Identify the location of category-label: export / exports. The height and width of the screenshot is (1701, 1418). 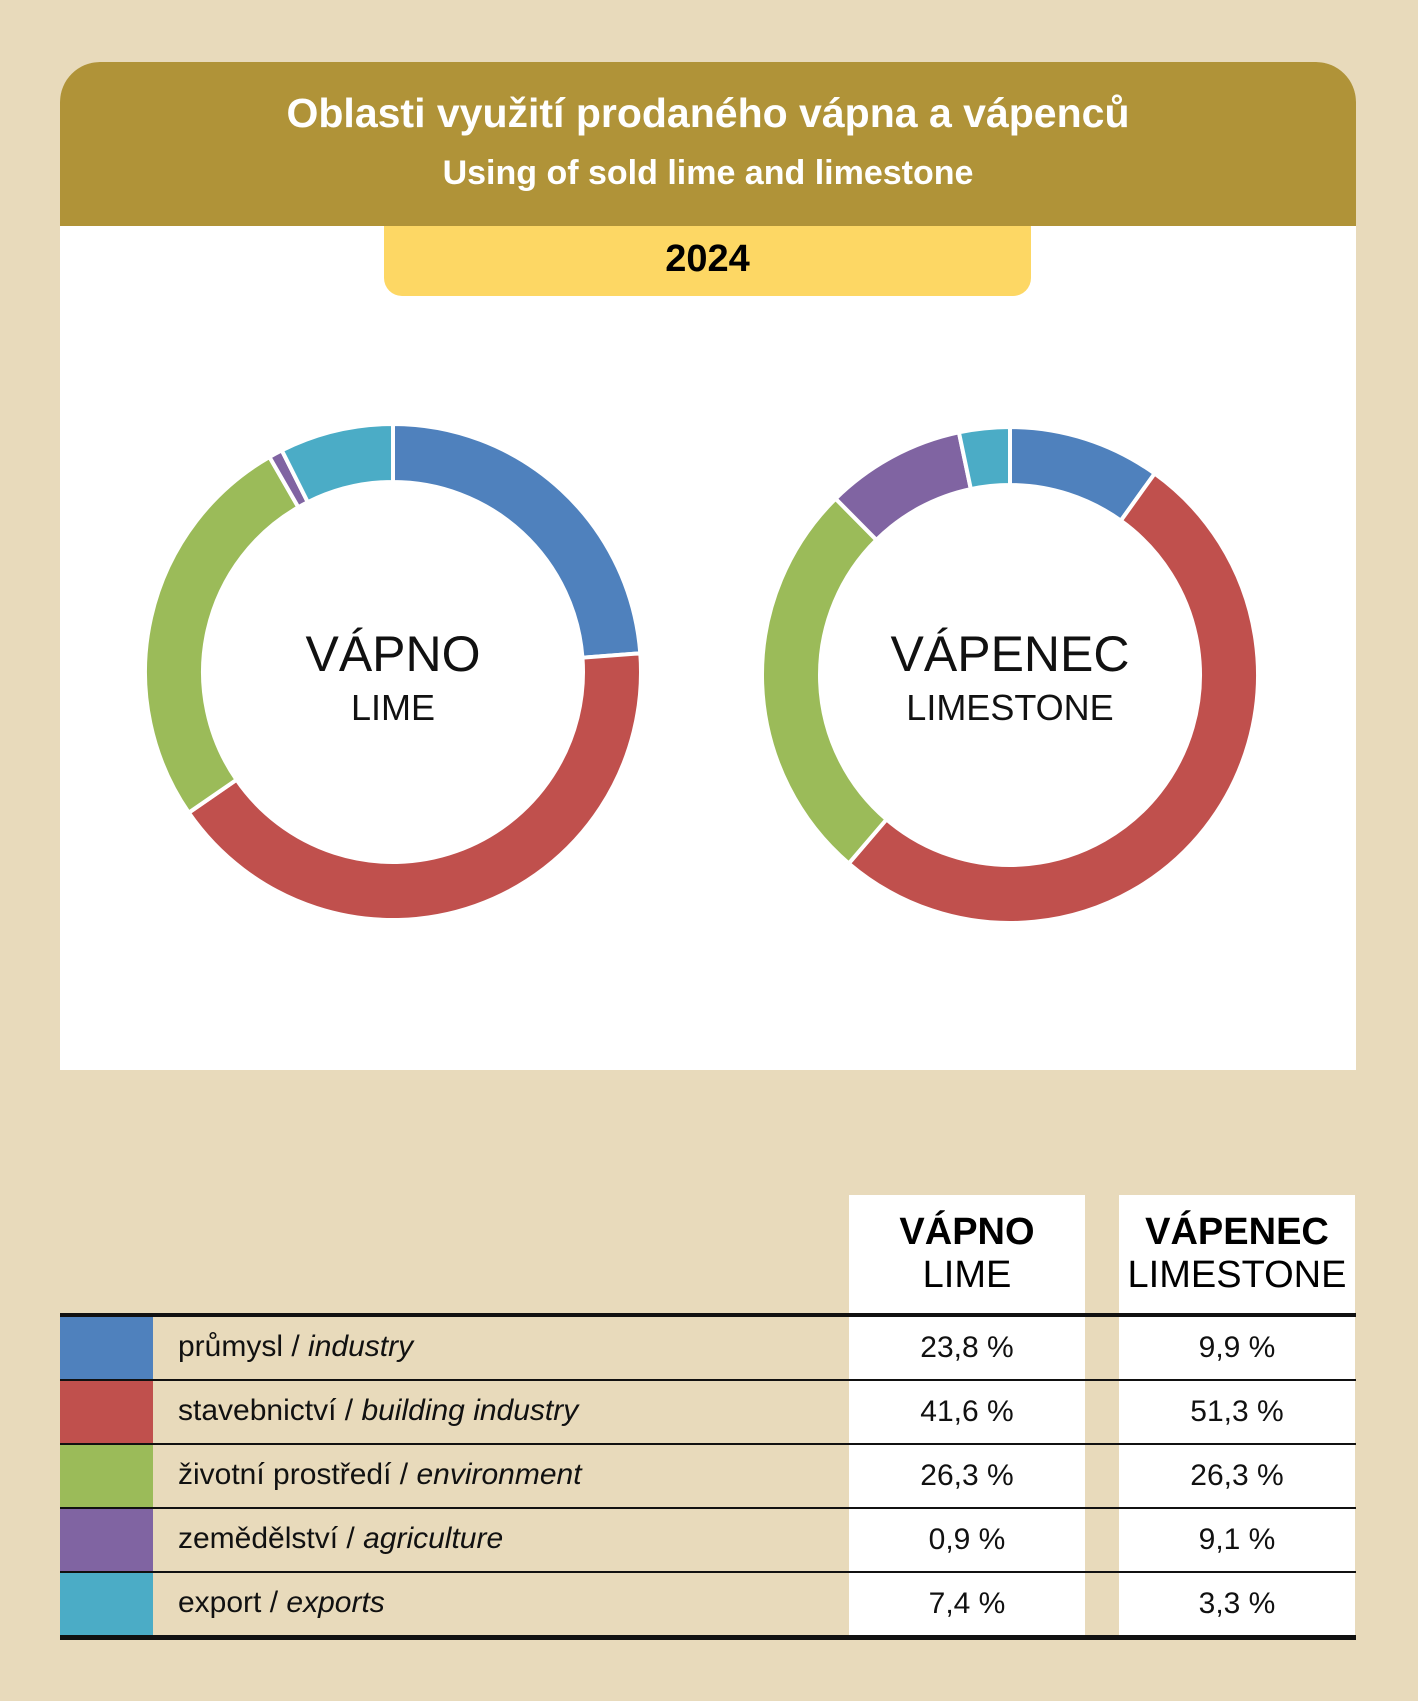
(281, 1602).